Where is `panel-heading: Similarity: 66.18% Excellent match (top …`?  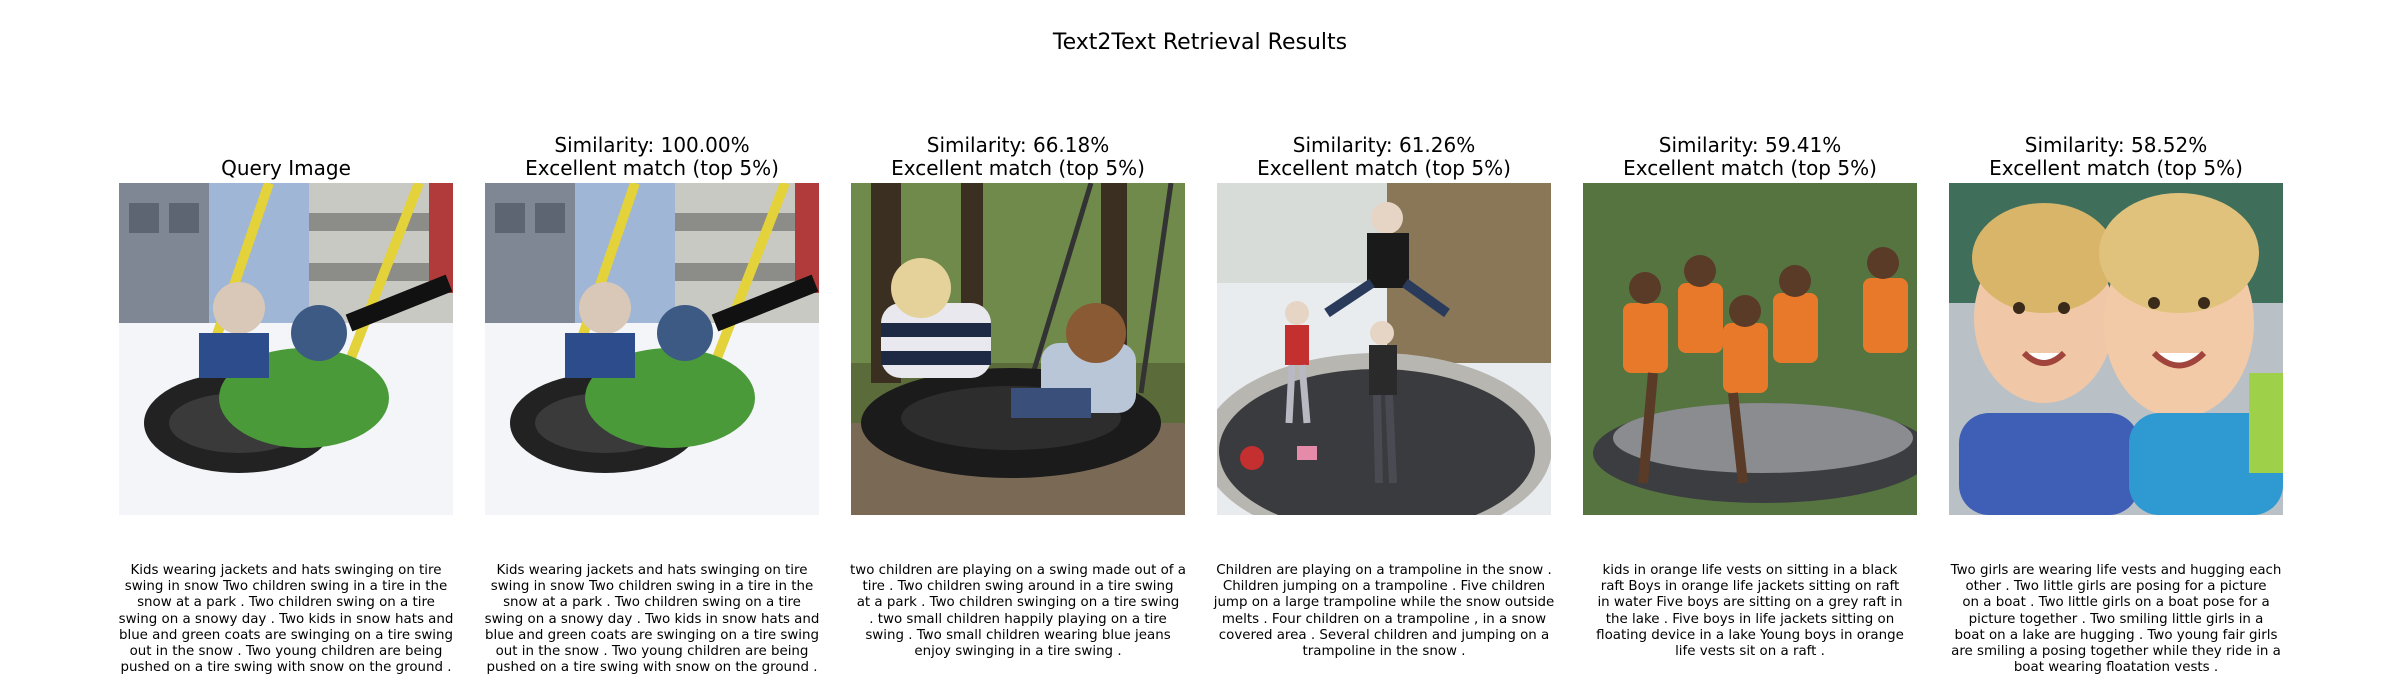
panel-heading: Similarity: 66.18% Excellent match (top … is located at coordinates (1018, 157).